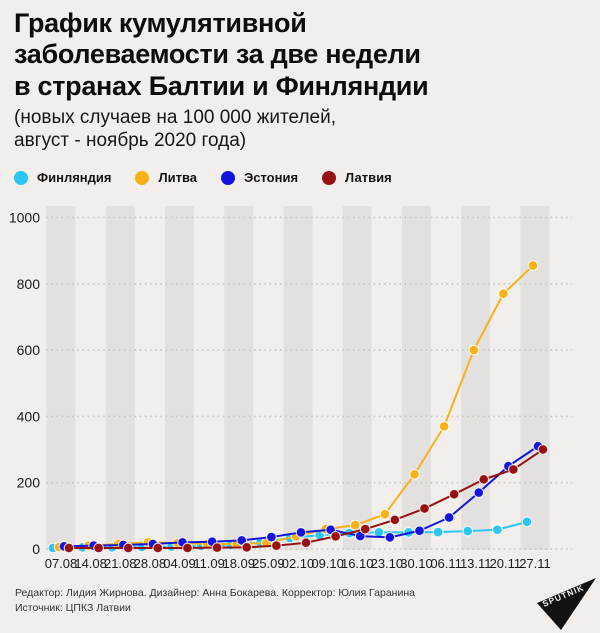  What do you see at coordinates (90, 563) in the screenshot?
I see `svg-text: 14.08` at bounding box center [90, 563].